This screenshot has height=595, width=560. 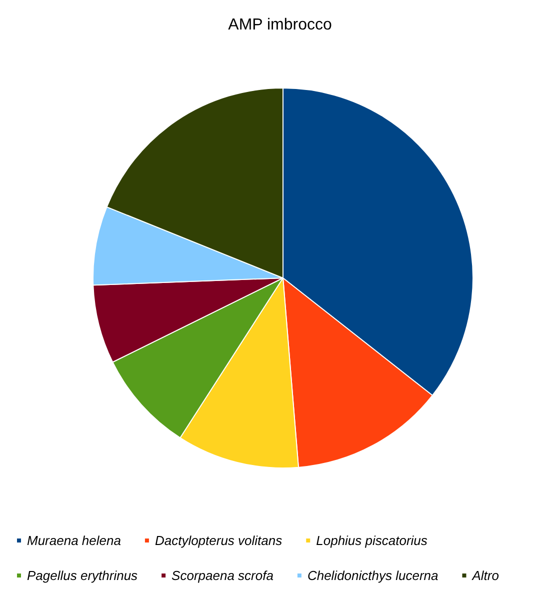 I want to click on legend-label: Muraena helena, so click(x=74, y=540).